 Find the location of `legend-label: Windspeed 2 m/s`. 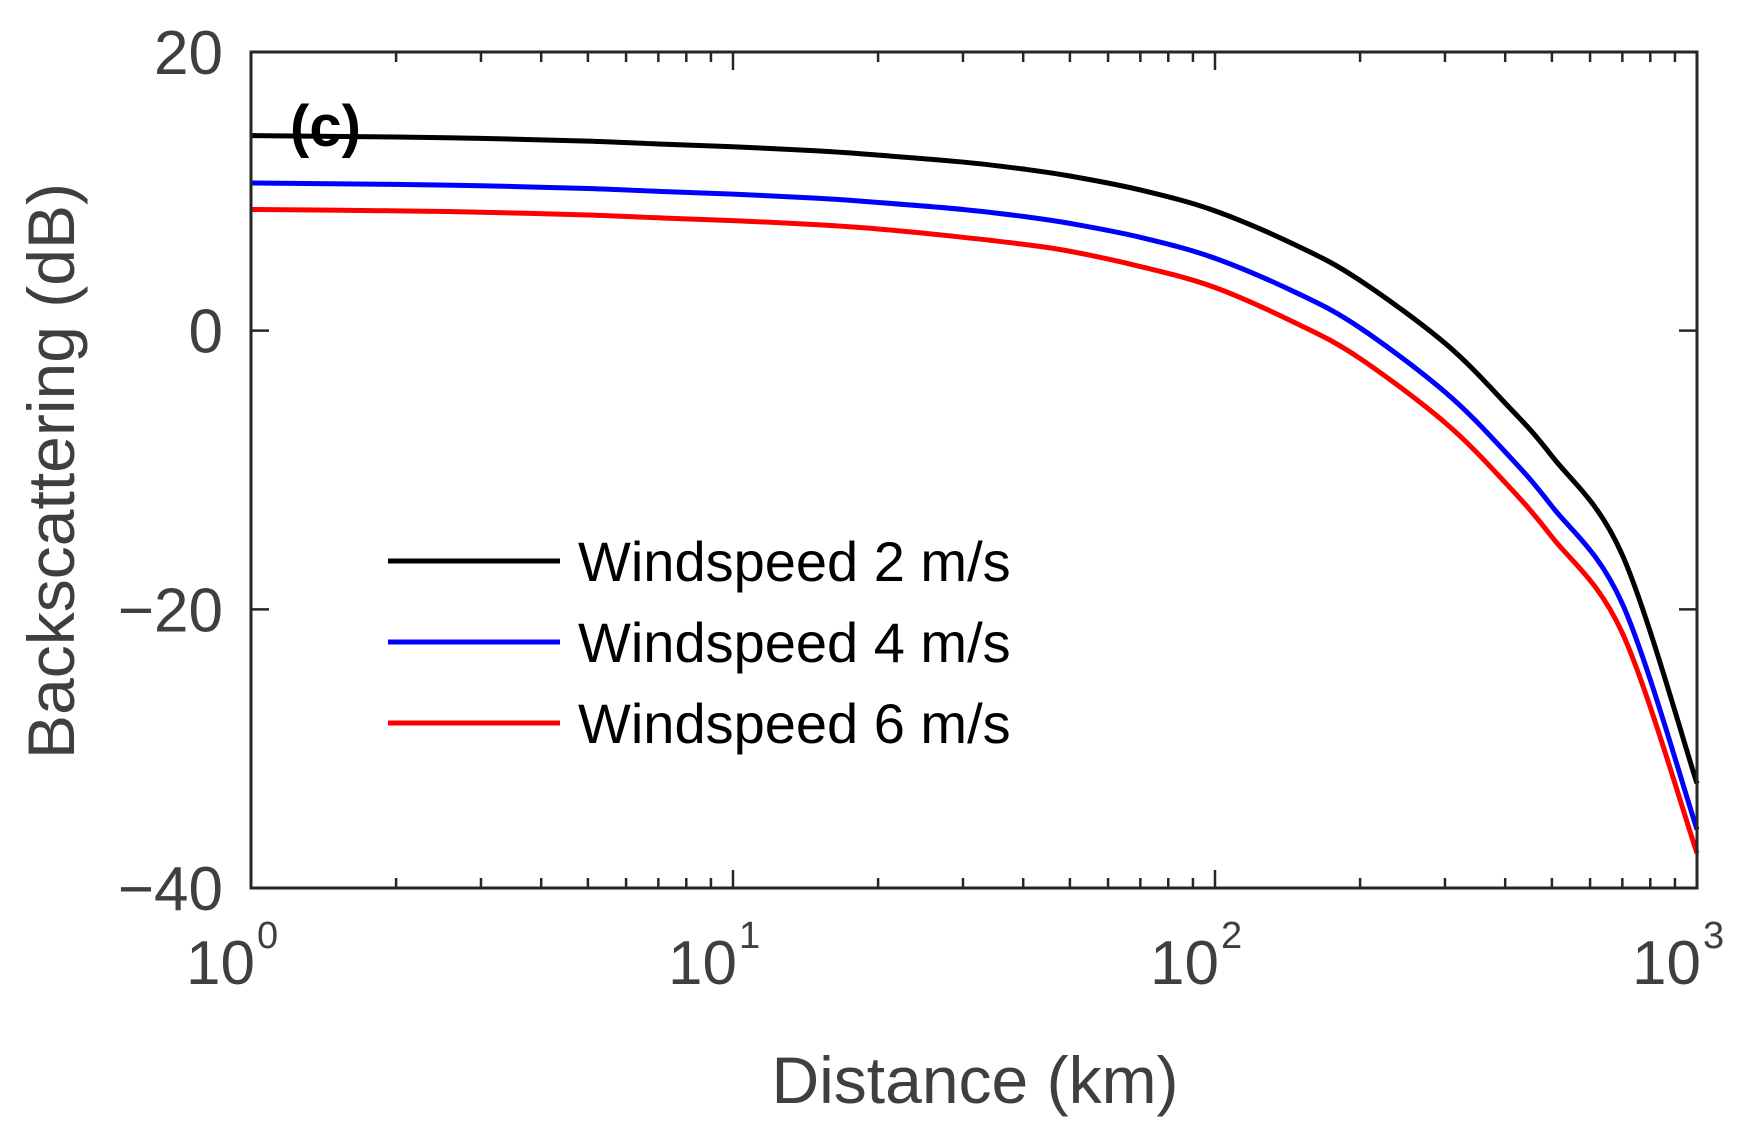

legend-label: Windspeed 2 m/s is located at coordinates (794, 561).